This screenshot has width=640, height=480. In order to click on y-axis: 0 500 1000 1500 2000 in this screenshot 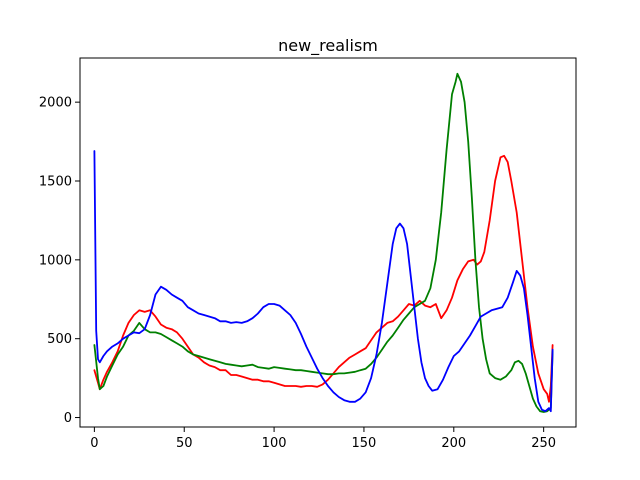, I will do `click(59, 261)`.